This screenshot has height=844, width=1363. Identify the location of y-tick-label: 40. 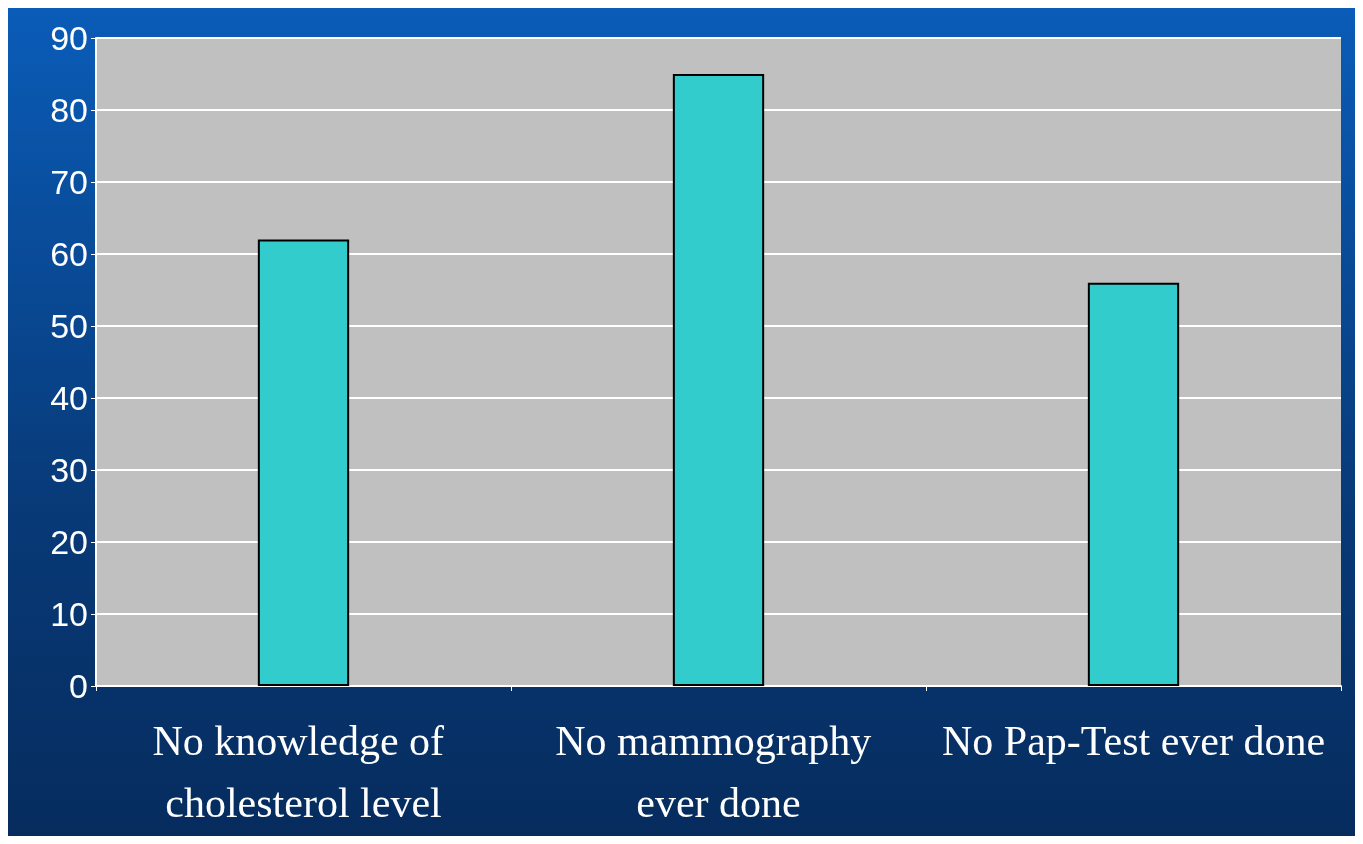
(69, 398).